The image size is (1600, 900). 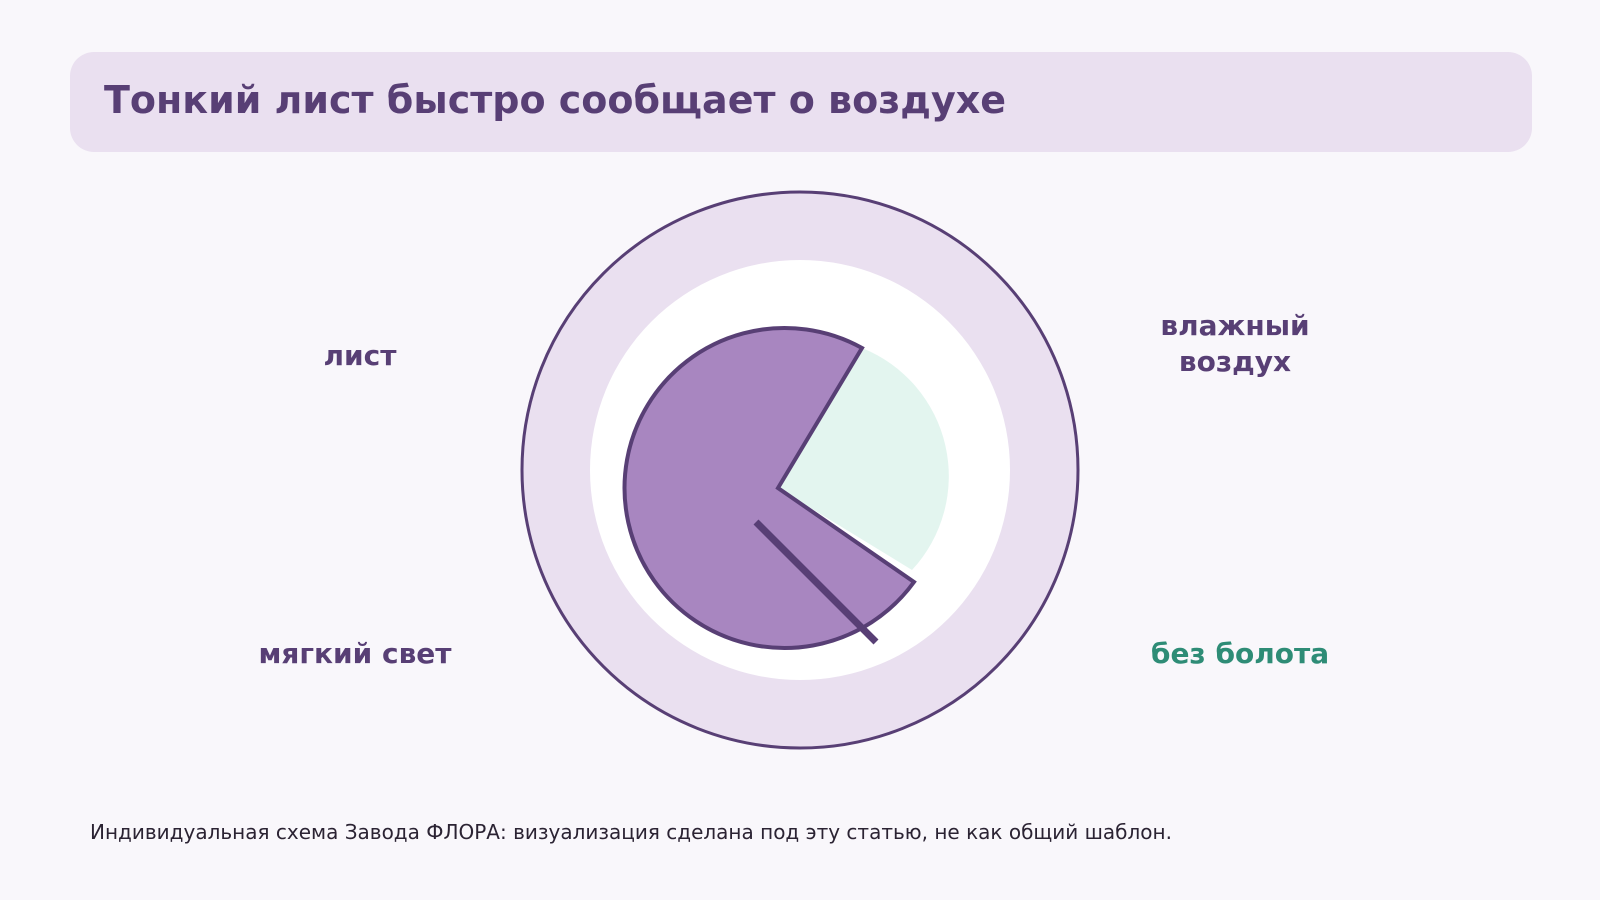 What do you see at coordinates (355, 653) in the screenshot?
I see `label-soft-light: мягкий свет` at bounding box center [355, 653].